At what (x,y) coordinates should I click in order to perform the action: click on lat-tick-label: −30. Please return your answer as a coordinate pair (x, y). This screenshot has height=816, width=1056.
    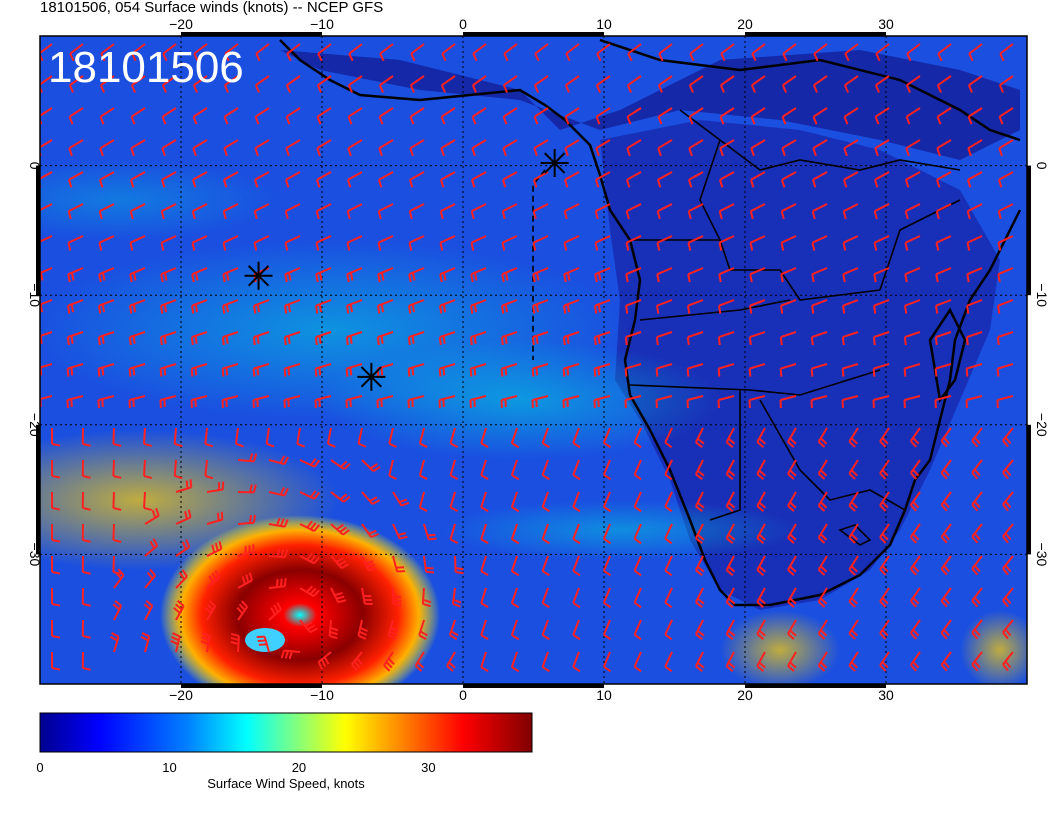
    Looking at the image, I should click on (1042, 555).